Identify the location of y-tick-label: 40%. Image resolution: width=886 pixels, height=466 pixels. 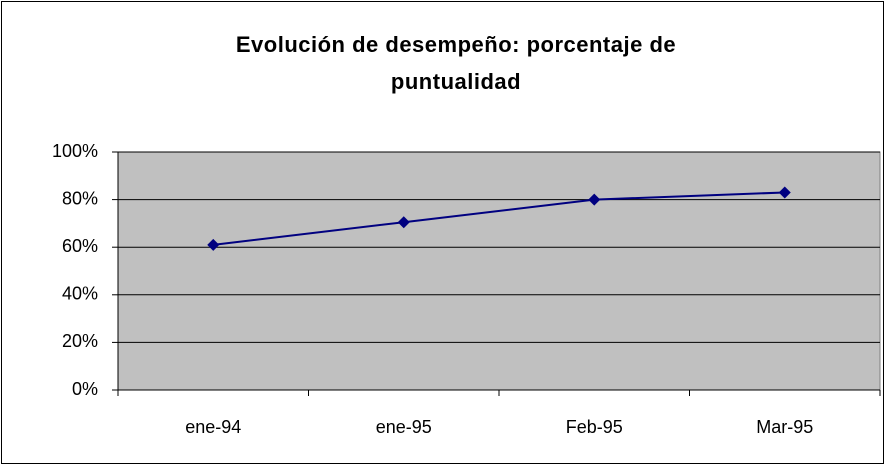
(80, 294).